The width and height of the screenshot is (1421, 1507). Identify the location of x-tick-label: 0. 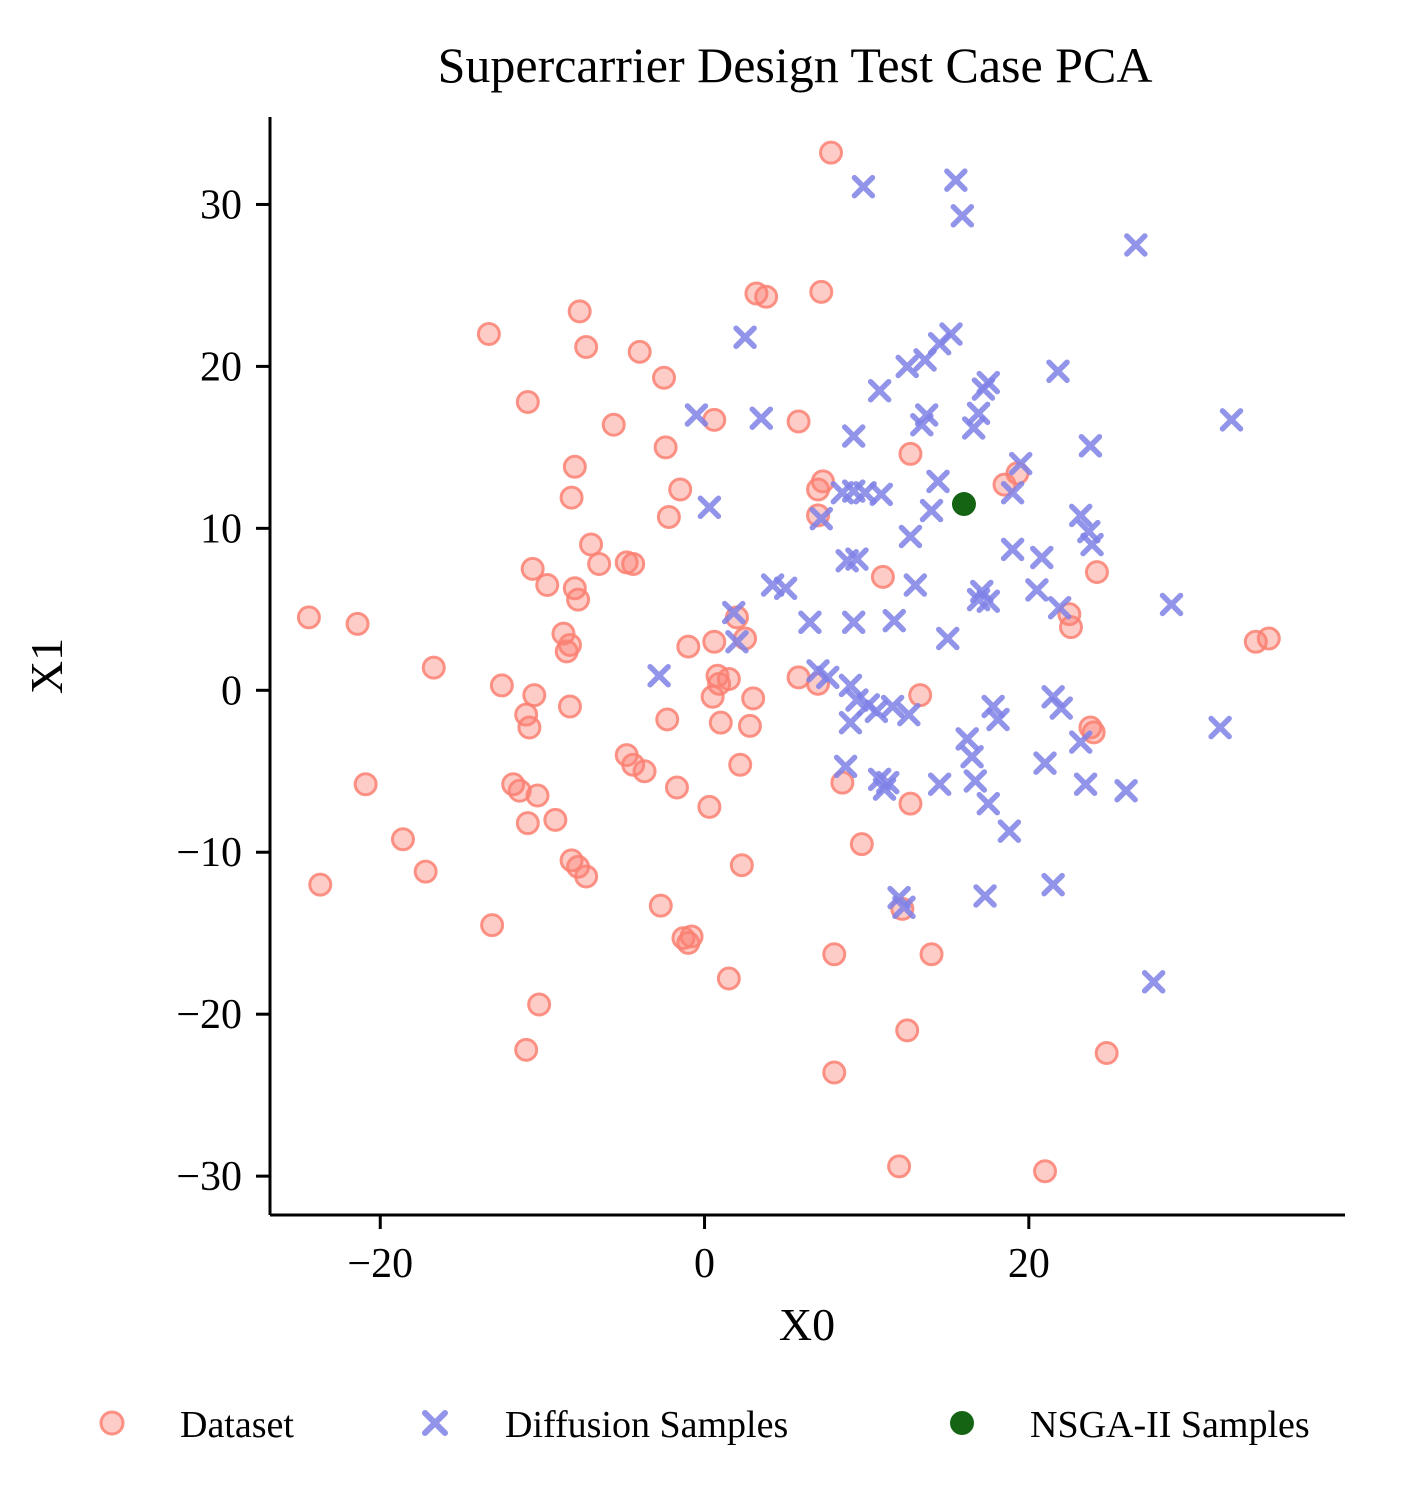
(704, 1264).